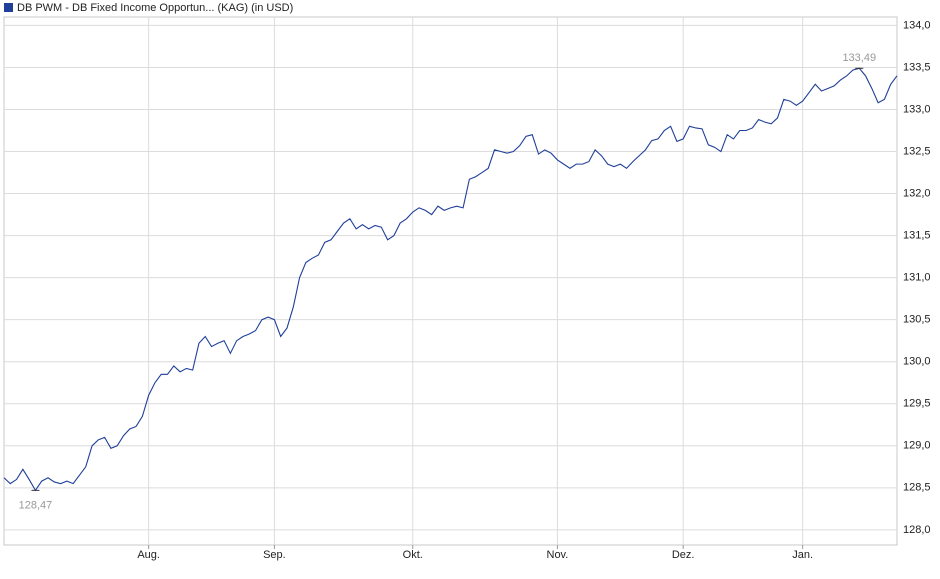  Describe the element at coordinates (917, 236) in the screenshot. I see `y-tick-label: 131,5` at that location.